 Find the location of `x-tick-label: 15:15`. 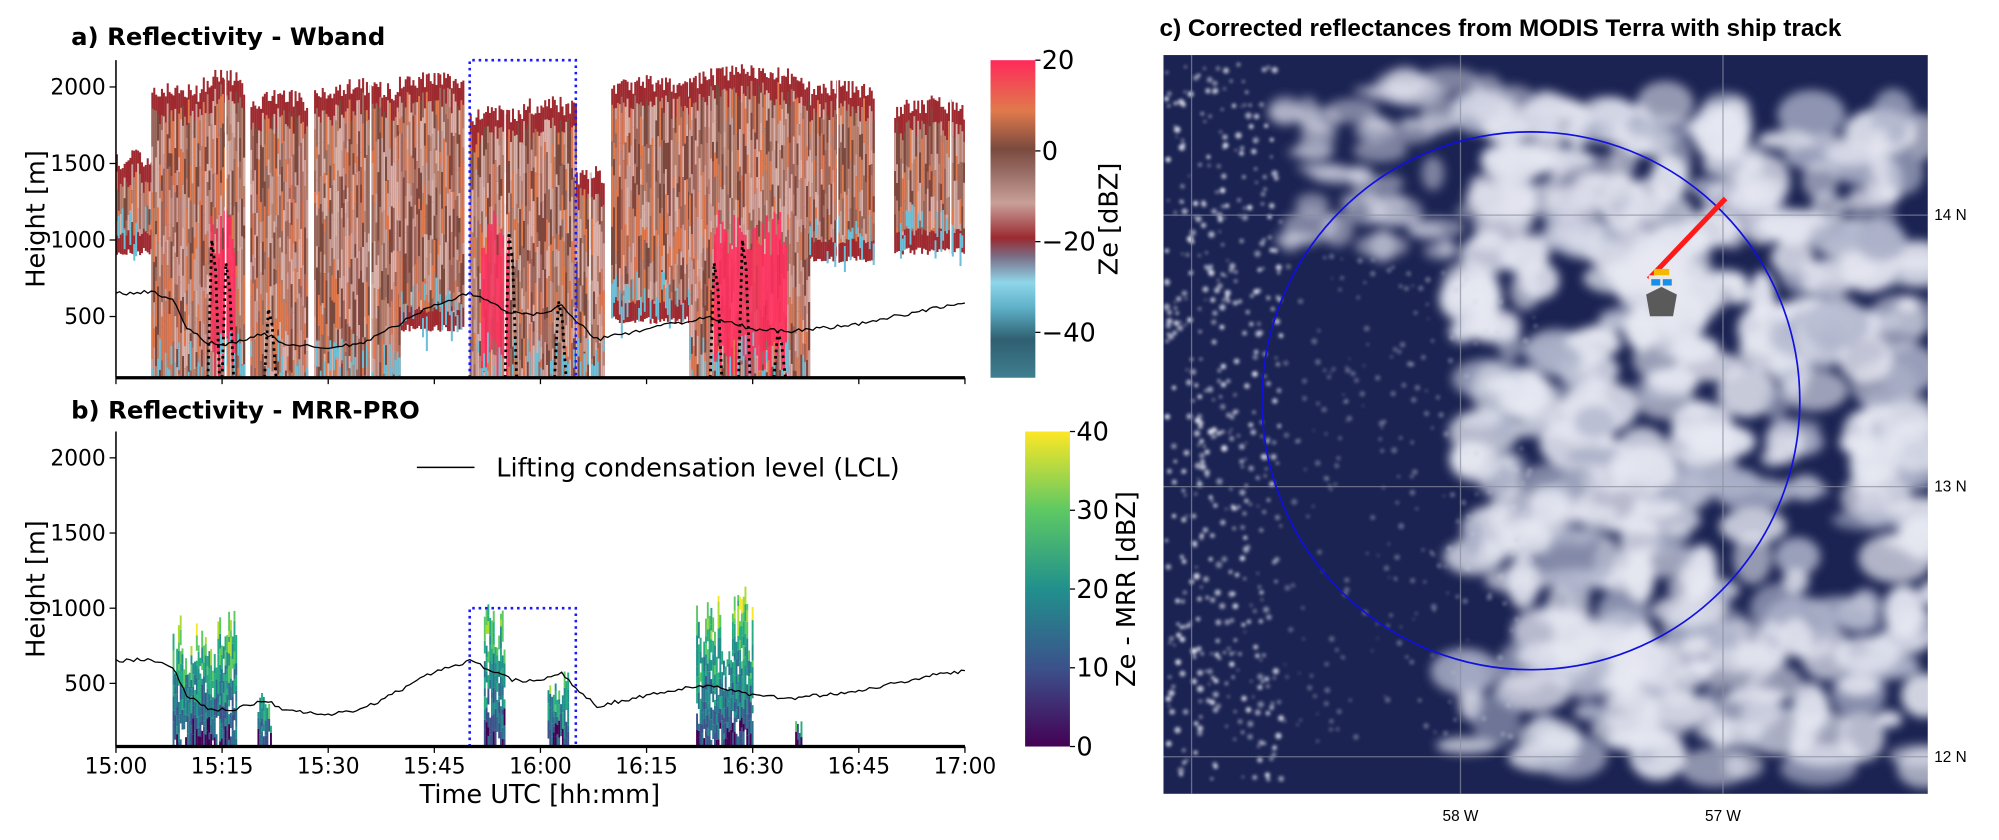

x-tick-label: 15:15 is located at coordinates (222, 766).